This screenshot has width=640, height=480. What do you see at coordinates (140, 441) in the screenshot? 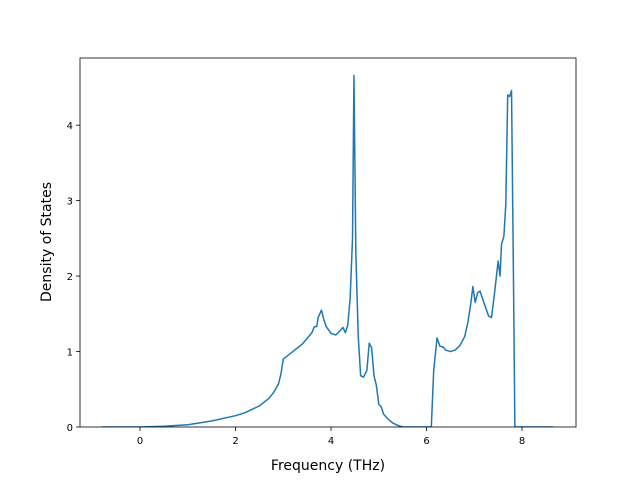
I see `x-tick-label: 0` at bounding box center [140, 441].